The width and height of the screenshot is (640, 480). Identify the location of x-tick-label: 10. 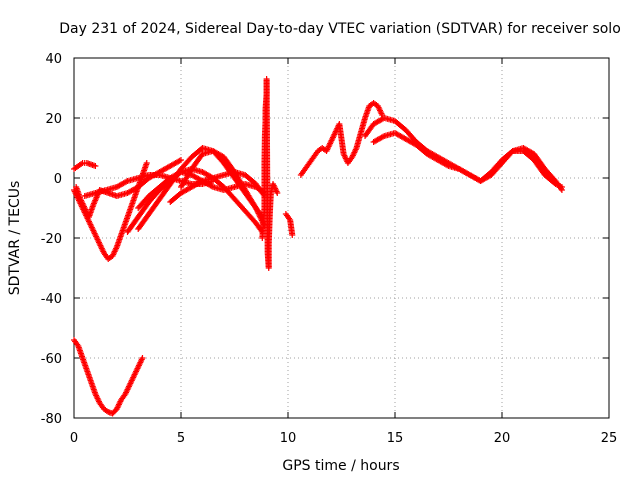
(288, 438).